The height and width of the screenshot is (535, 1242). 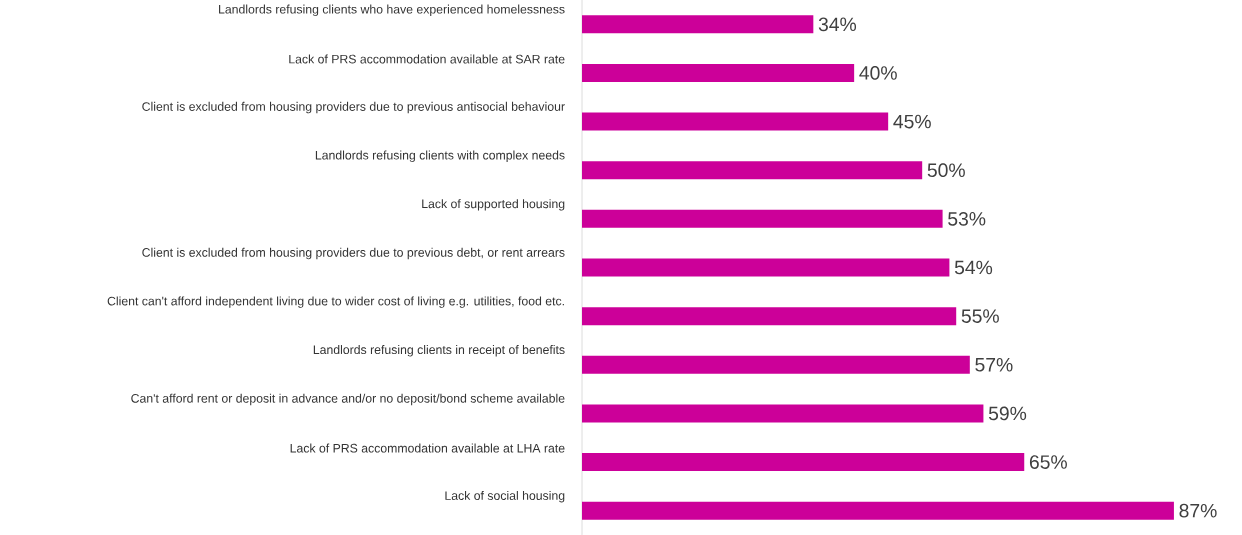 What do you see at coordinates (946, 170) in the screenshot?
I see `data-label: 50%` at bounding box center [946, 170].